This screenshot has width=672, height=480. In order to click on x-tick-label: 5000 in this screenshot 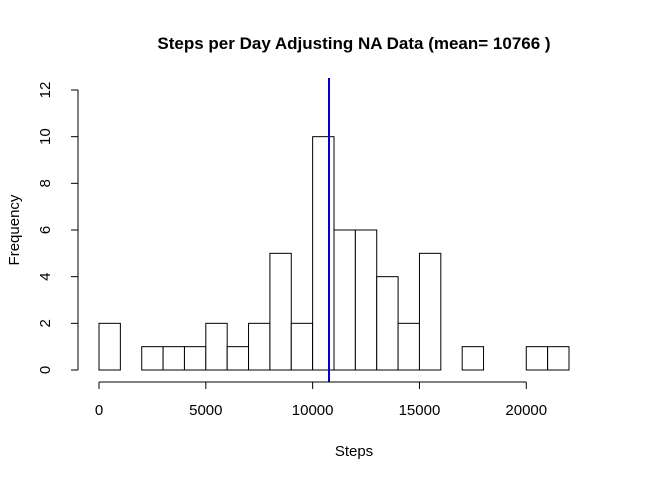, I will do `click(205, 410)`.